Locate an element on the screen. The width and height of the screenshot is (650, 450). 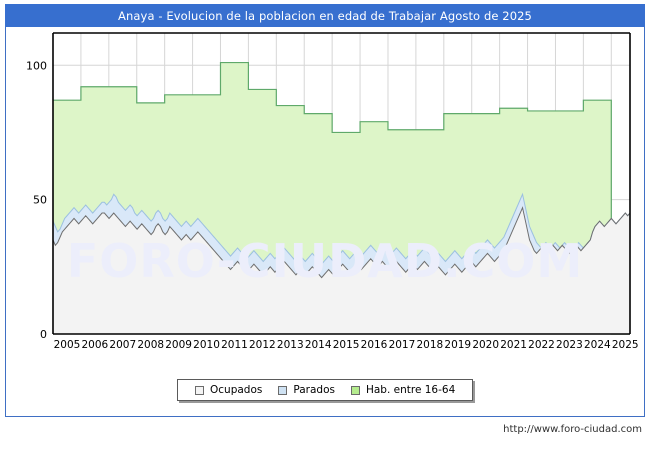
x-tick-label: 2006 is located at coordinates (95, 345).